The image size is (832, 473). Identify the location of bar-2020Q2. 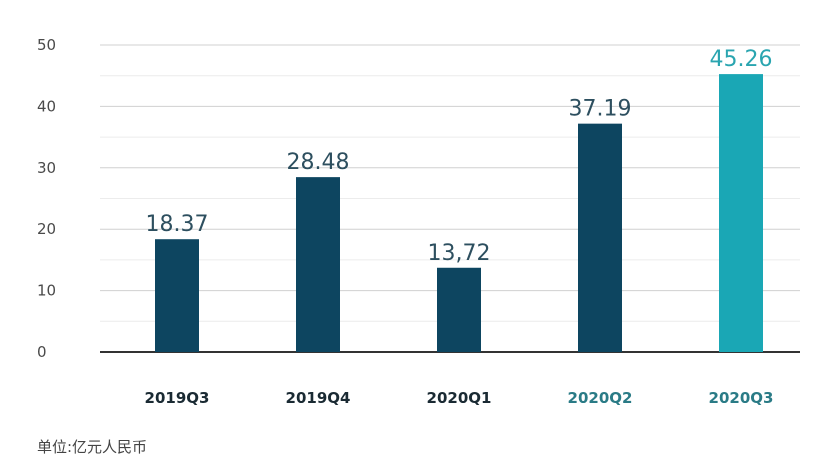
(600, 237).